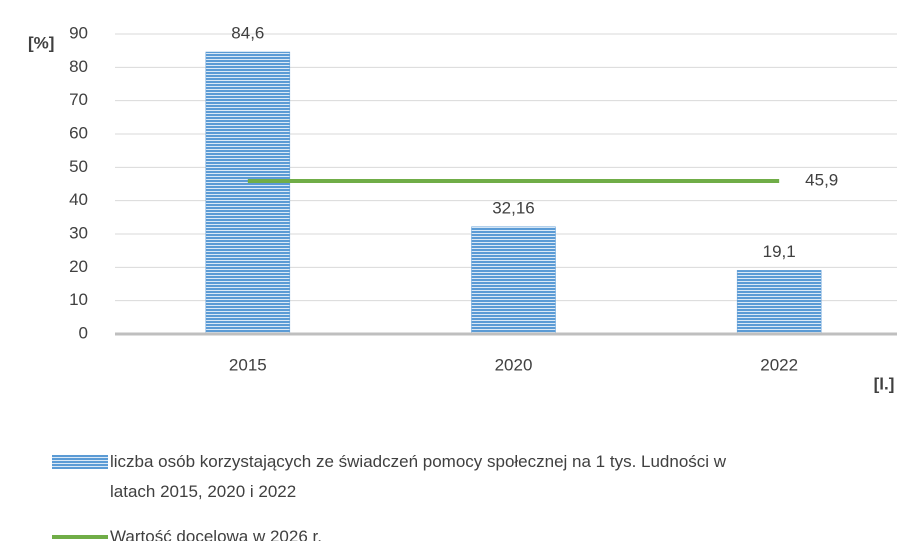 This screenshot has width=912, height=541. Describe the element at coordinates (41, 42) in the screenshot. I see `y-axis-label: [%]` at that location.